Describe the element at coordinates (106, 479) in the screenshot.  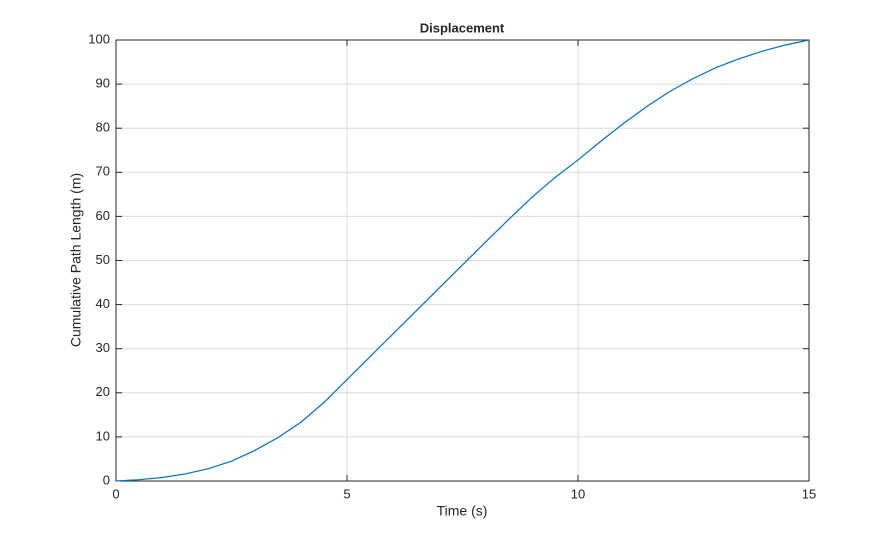
I see `y-tick-label: 0` at that location.